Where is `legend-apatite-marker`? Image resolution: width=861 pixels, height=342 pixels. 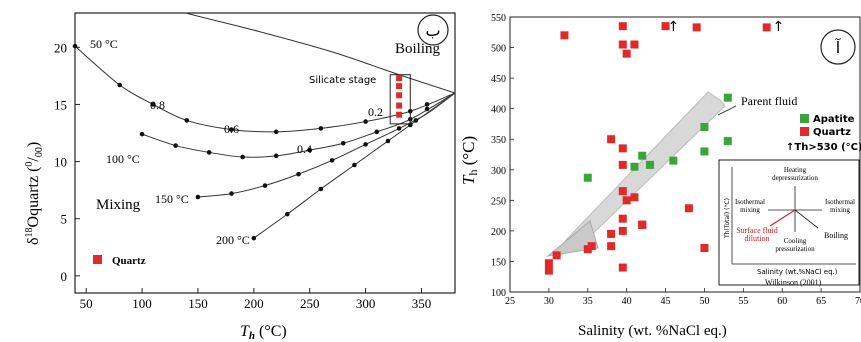
legend-apatite-marker is located at coordinates (804, 118).